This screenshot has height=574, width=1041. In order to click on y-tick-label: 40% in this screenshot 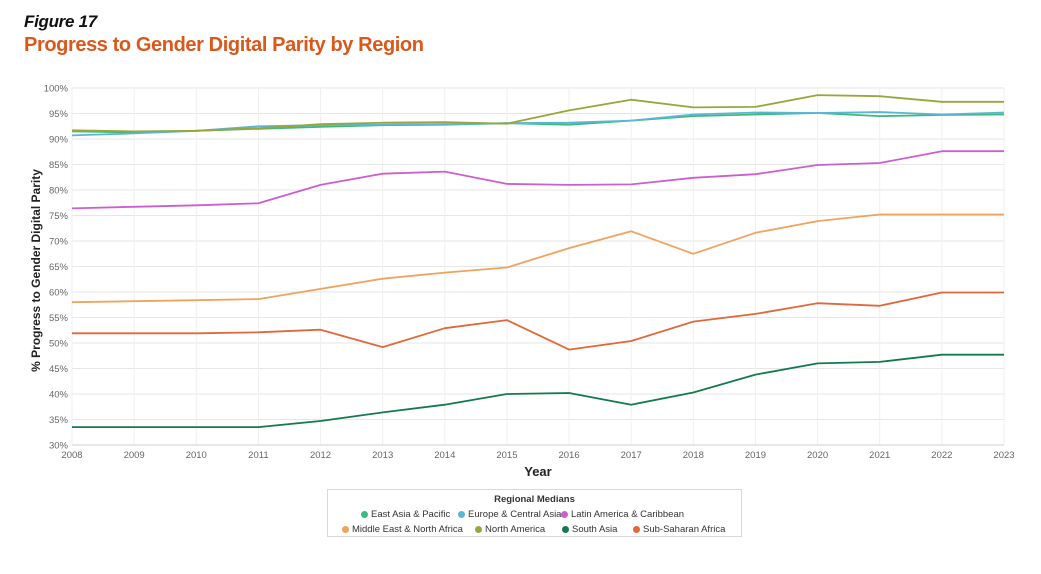, I will do `click(59, 395)`.